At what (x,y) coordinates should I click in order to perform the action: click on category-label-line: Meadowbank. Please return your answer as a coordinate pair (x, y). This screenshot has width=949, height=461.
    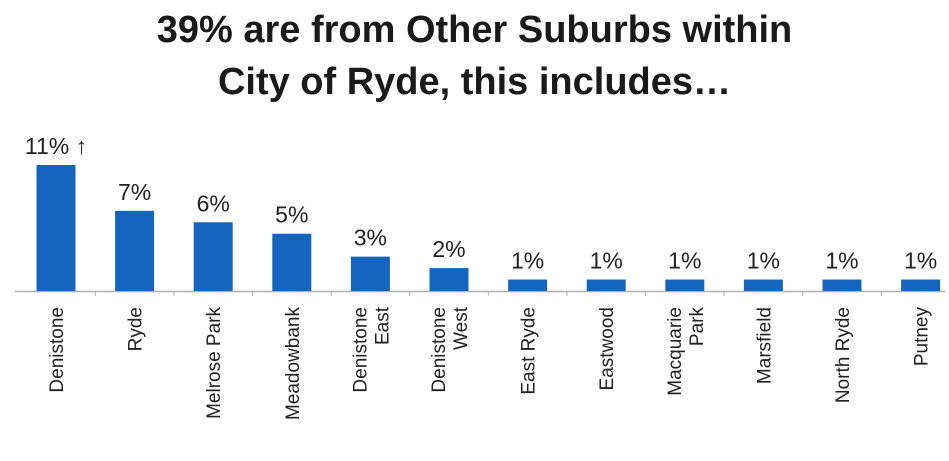
    Looking at the image, I should click on (293, 364).